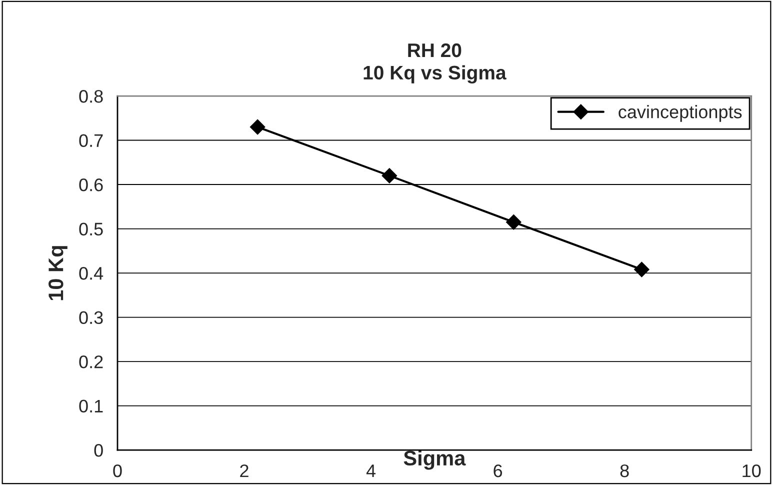 The width and height of the screenshot is (773, 485). I want to click on x-tick-label: 2, so click(244, 471).